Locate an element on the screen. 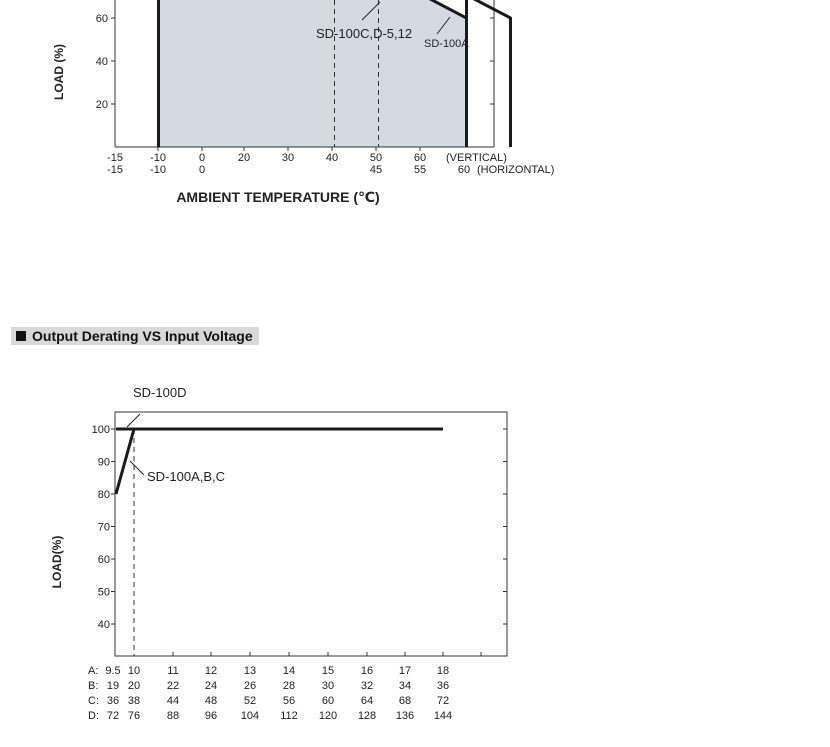 The width and height of the screenshot is (830, 747). annotation-leader-abc is located at coordinates (137, 468).